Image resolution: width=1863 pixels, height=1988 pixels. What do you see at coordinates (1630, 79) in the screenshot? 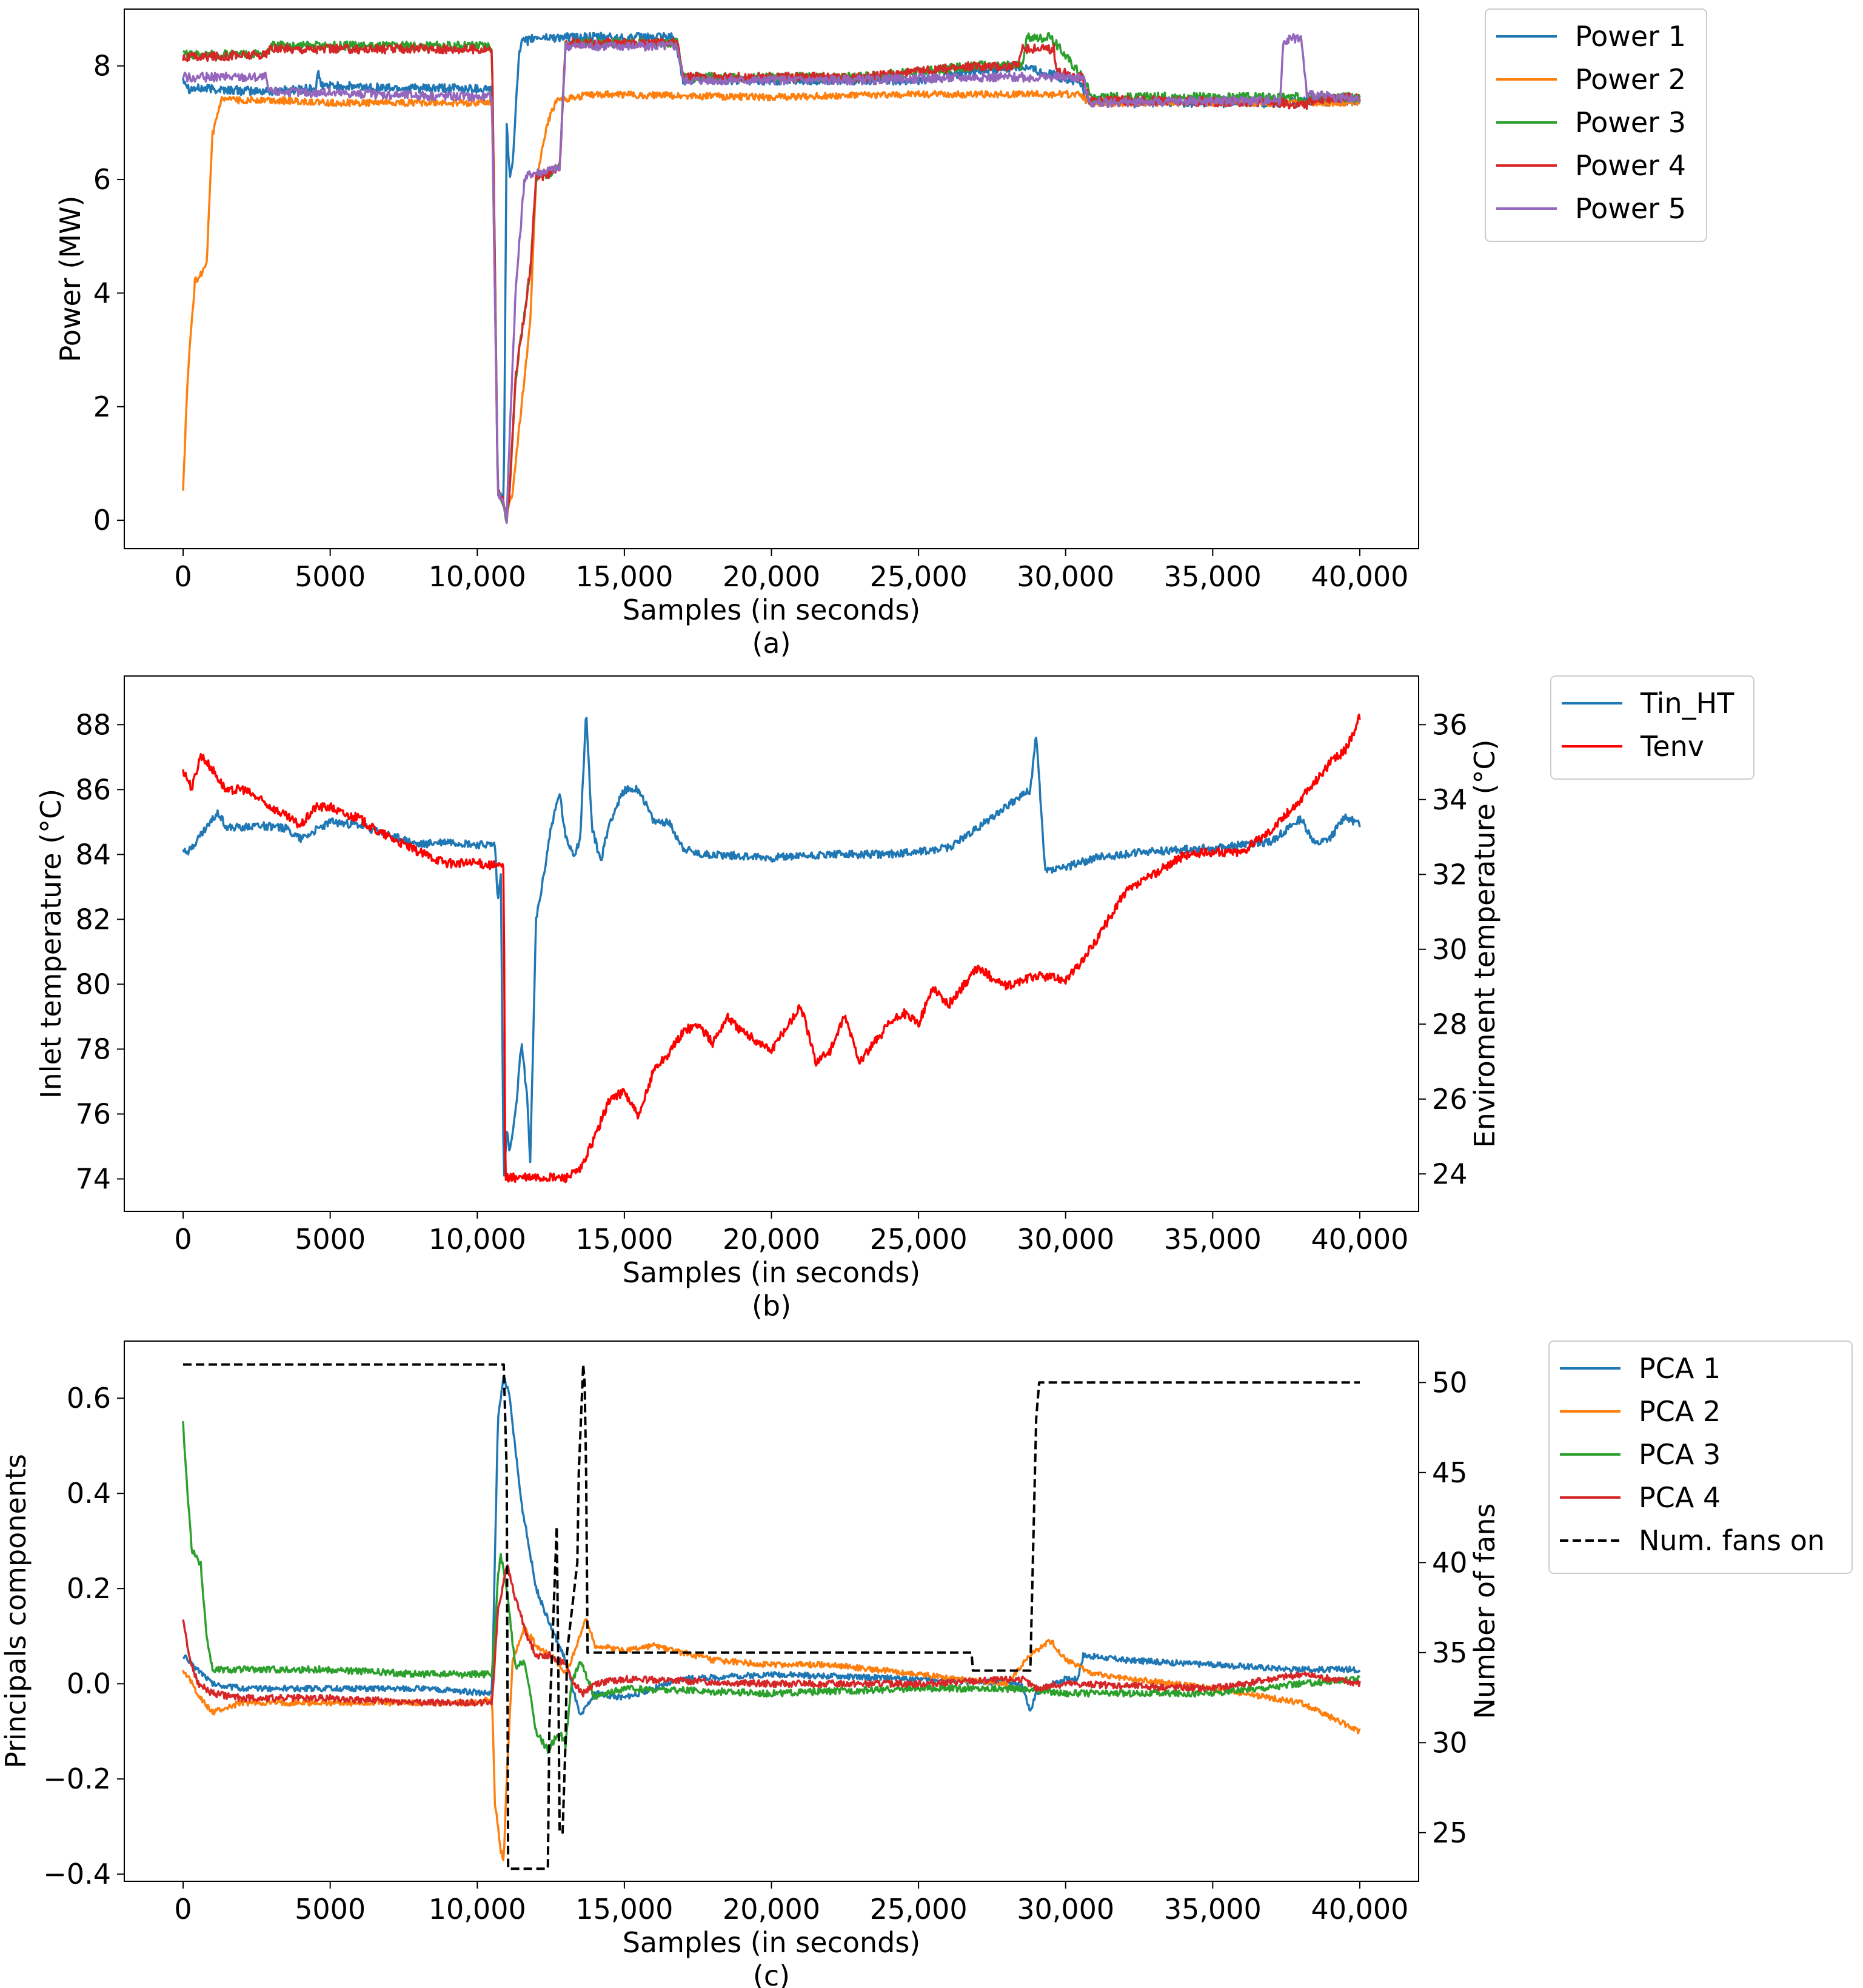
I see `legend-label: Power 2` at bounding box center [1630, 79].